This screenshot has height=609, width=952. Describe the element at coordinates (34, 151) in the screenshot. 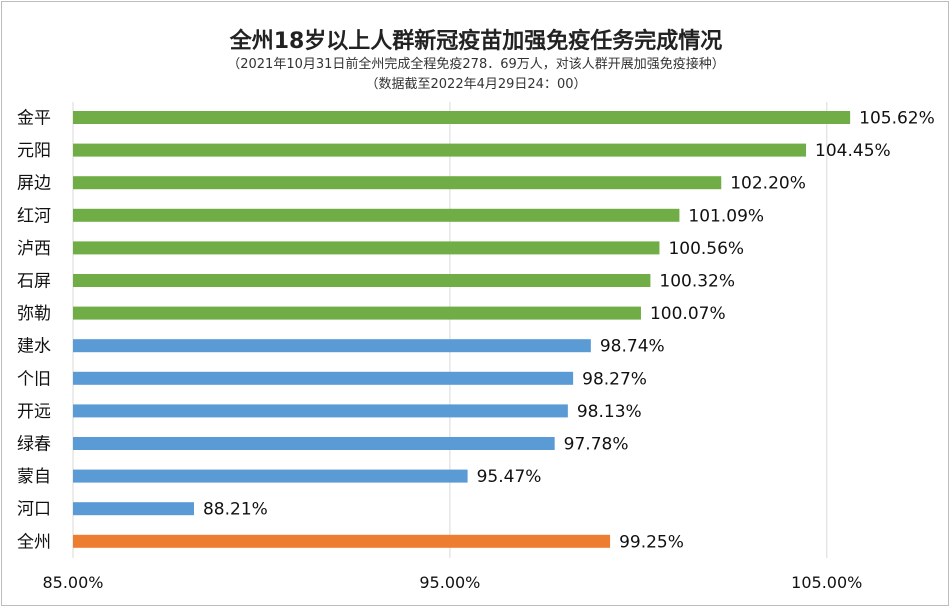

I see `category-label-1: 元阳` at that location.